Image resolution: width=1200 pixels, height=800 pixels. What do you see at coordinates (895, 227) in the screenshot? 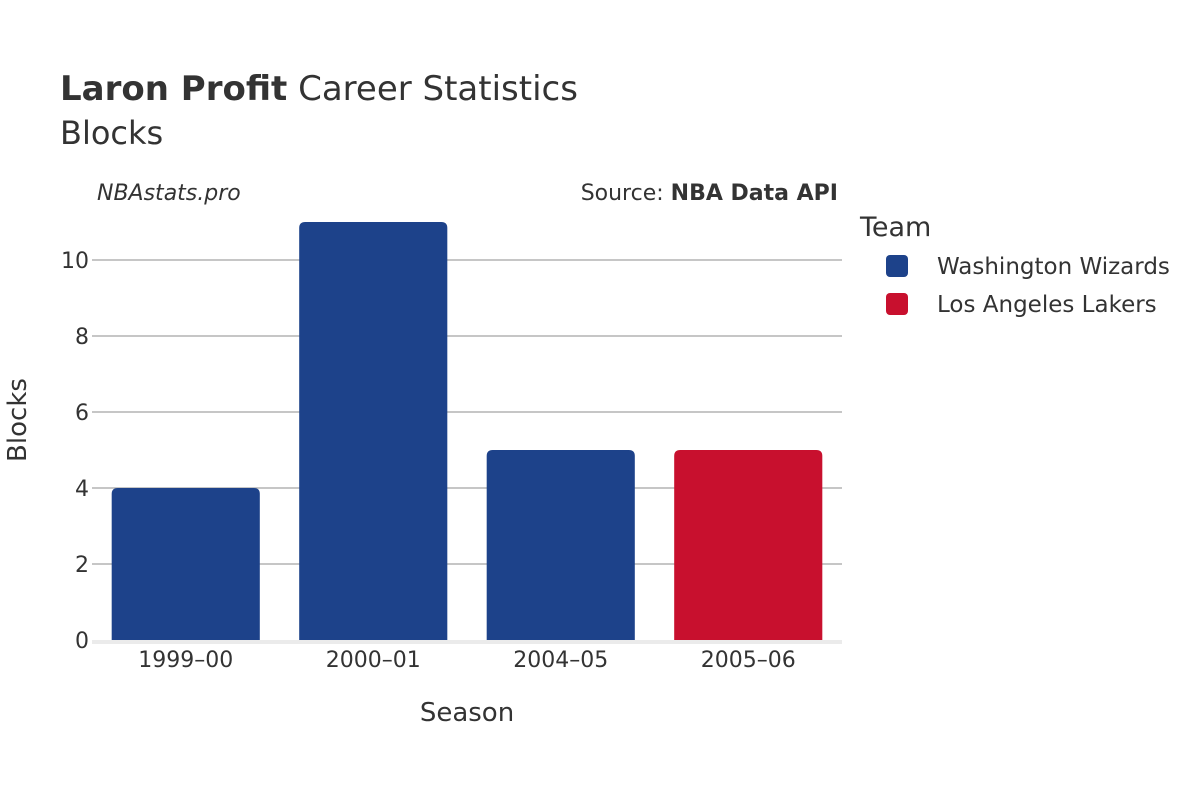
I see `legend-title: Team` at bounding box center [895, 227].